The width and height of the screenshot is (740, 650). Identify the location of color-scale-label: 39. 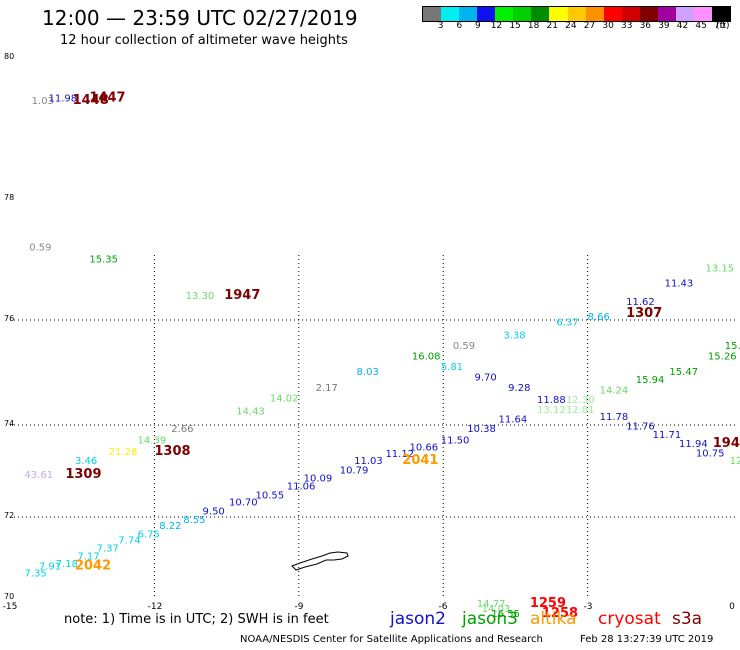
(664, 26).